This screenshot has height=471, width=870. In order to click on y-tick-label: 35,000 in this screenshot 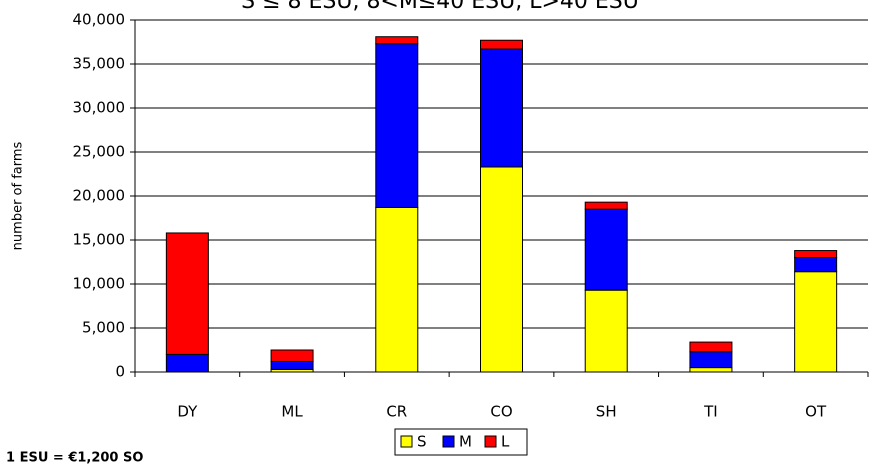, I will do `click(99, 64)`.